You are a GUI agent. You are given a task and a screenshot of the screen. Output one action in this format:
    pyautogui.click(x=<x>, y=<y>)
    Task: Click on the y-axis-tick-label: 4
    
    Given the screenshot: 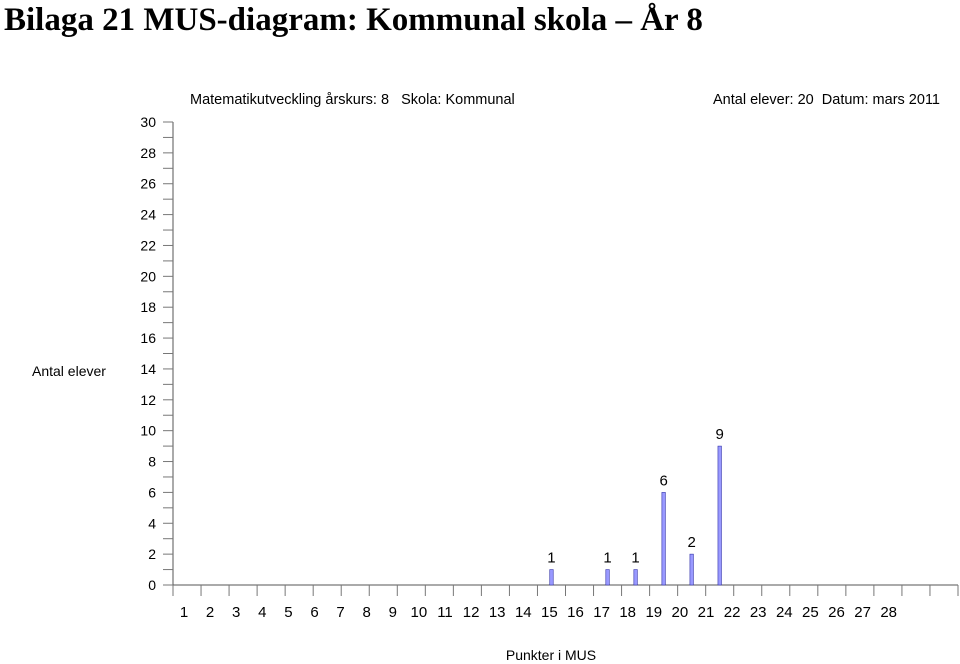 What is the action you would take?
    pyautogui.click(x=152, y=523)
    